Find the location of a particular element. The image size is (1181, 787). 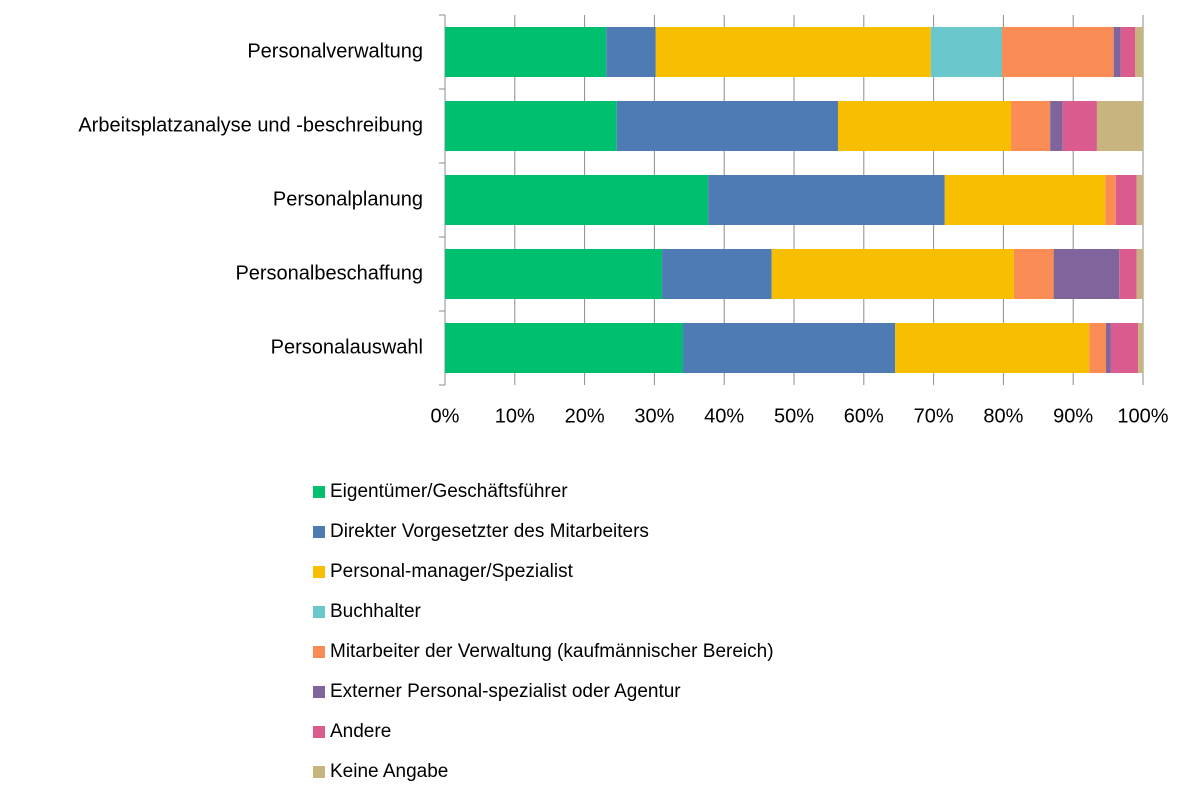

x-tick-label: 10% is located at coordinates (515, 416).